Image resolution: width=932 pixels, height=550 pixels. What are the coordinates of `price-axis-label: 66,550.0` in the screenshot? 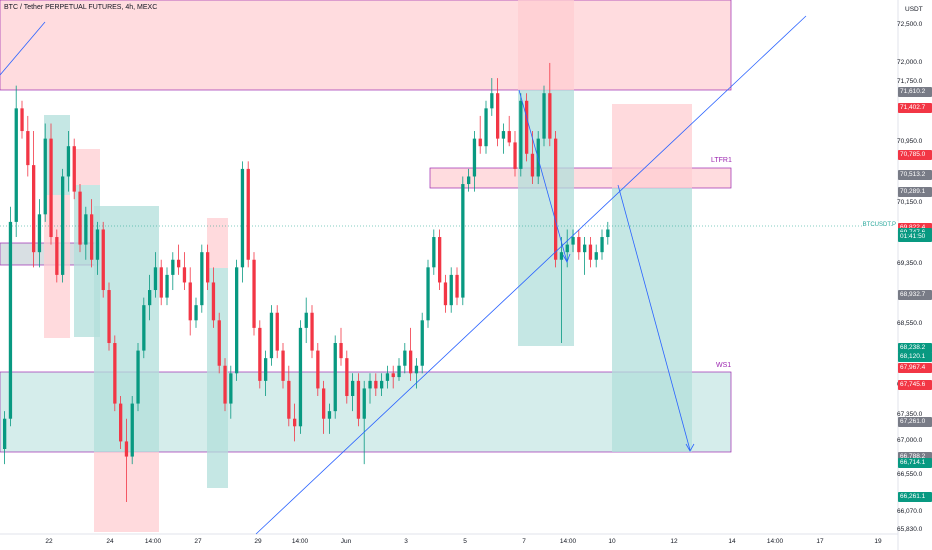 It's located at (910, 475).